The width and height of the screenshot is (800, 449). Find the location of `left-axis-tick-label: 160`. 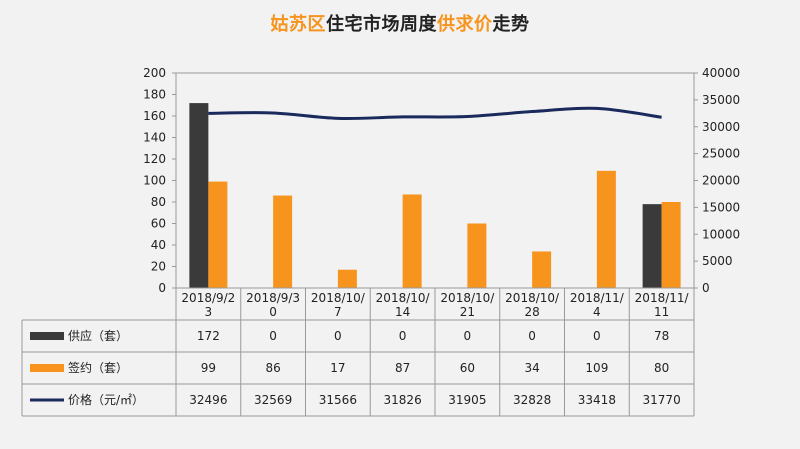

left-axis-tick-label: 160 is located at coordinates (154, 116).